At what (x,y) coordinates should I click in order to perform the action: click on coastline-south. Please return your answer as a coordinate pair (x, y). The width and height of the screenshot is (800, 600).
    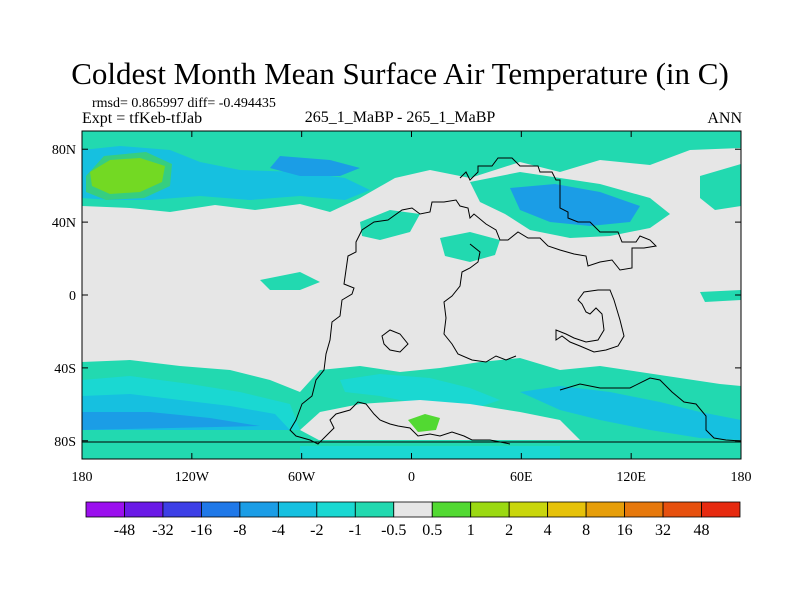
    Looking at the image, I should click on (670, 409).